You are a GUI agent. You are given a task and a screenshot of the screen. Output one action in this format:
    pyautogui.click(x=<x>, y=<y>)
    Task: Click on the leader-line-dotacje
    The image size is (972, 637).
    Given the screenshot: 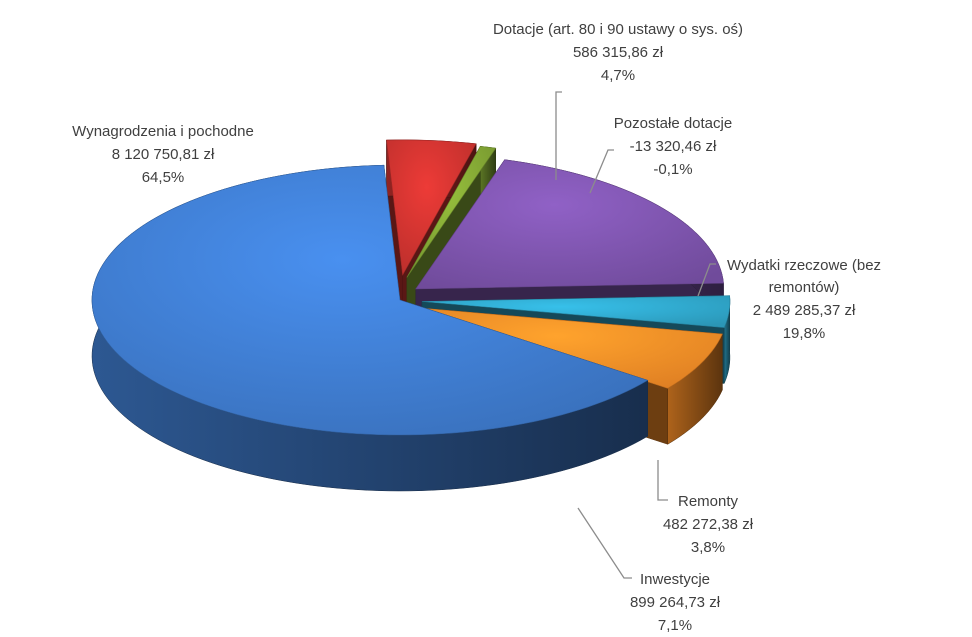 What is the action you would take?
    pyautogui.click(x=558, y=135)
    